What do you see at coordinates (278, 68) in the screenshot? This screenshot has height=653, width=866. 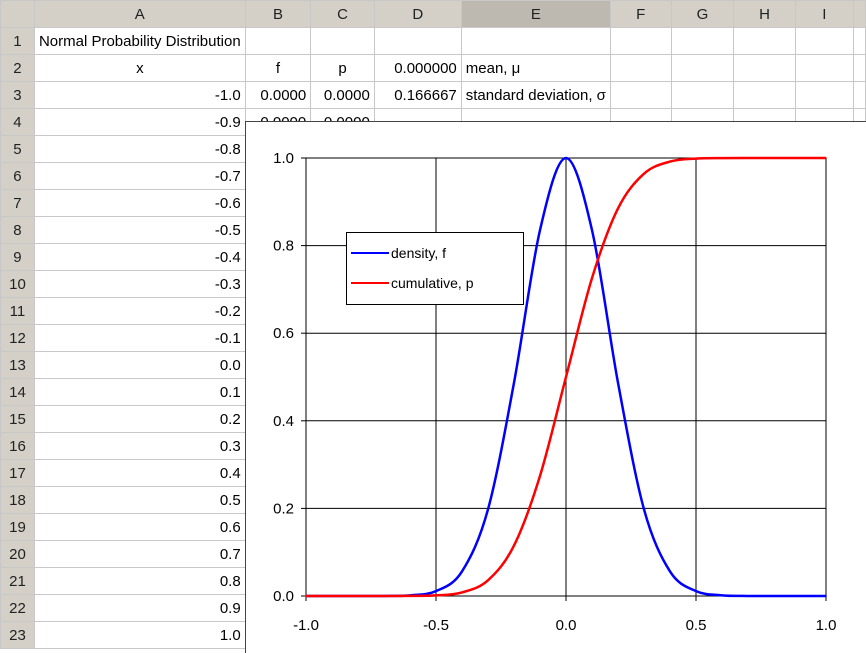 I see `cell: f` at bounding box center [278, 68].